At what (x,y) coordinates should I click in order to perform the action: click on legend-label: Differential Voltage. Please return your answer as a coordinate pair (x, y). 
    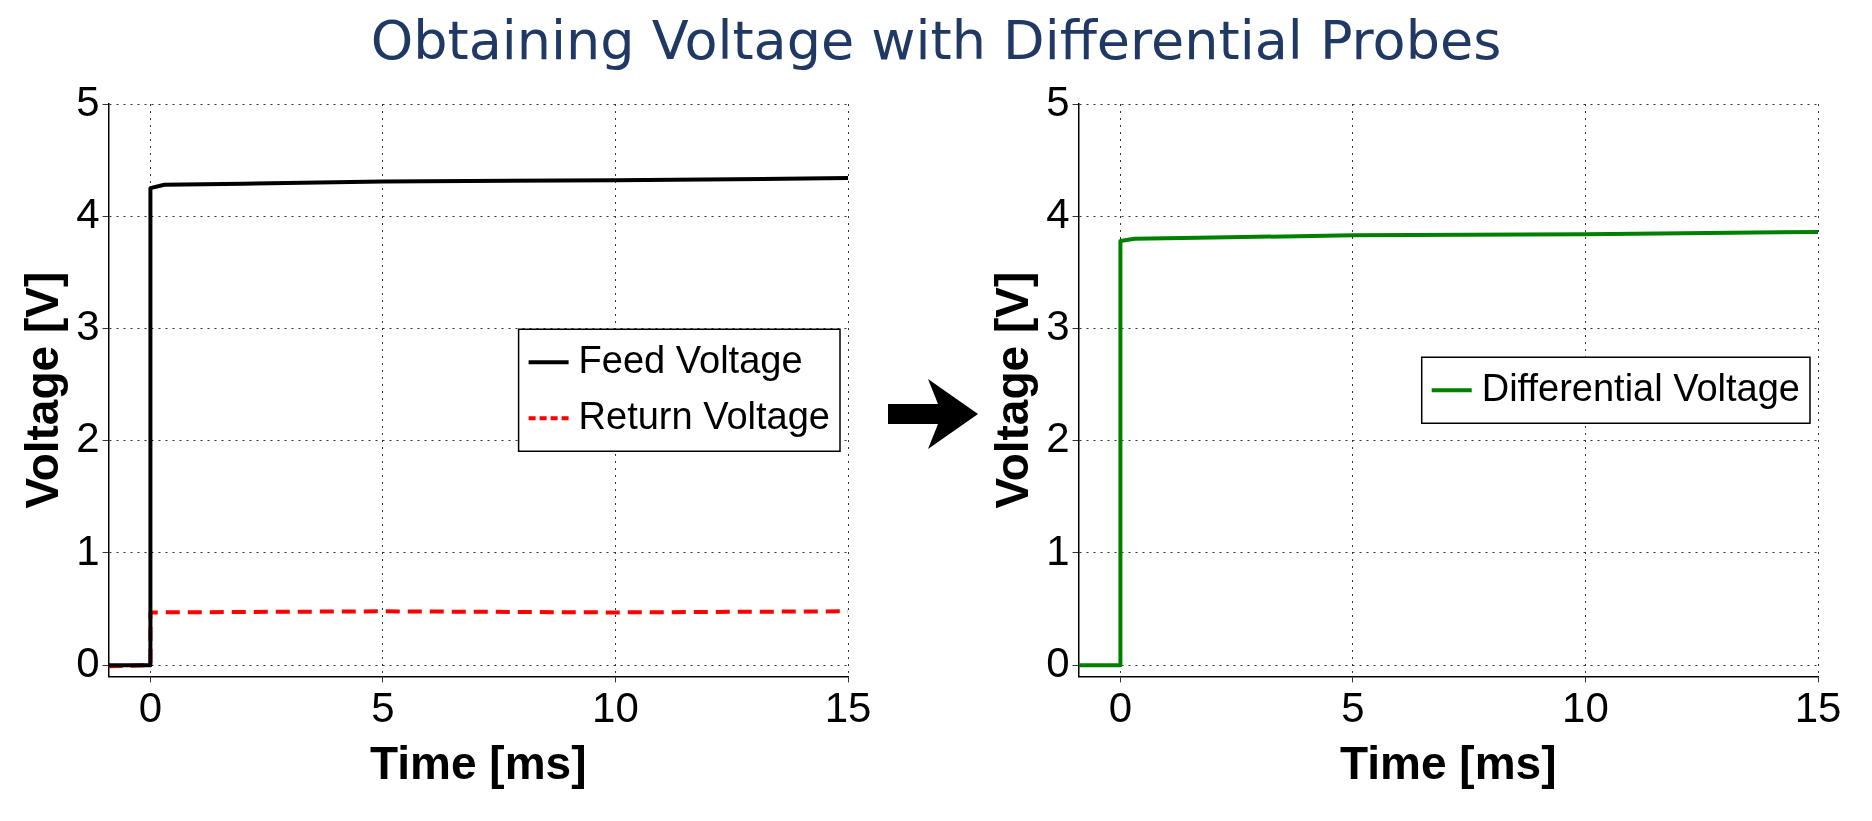
    Looking at the image, I should click on (1641, 387).